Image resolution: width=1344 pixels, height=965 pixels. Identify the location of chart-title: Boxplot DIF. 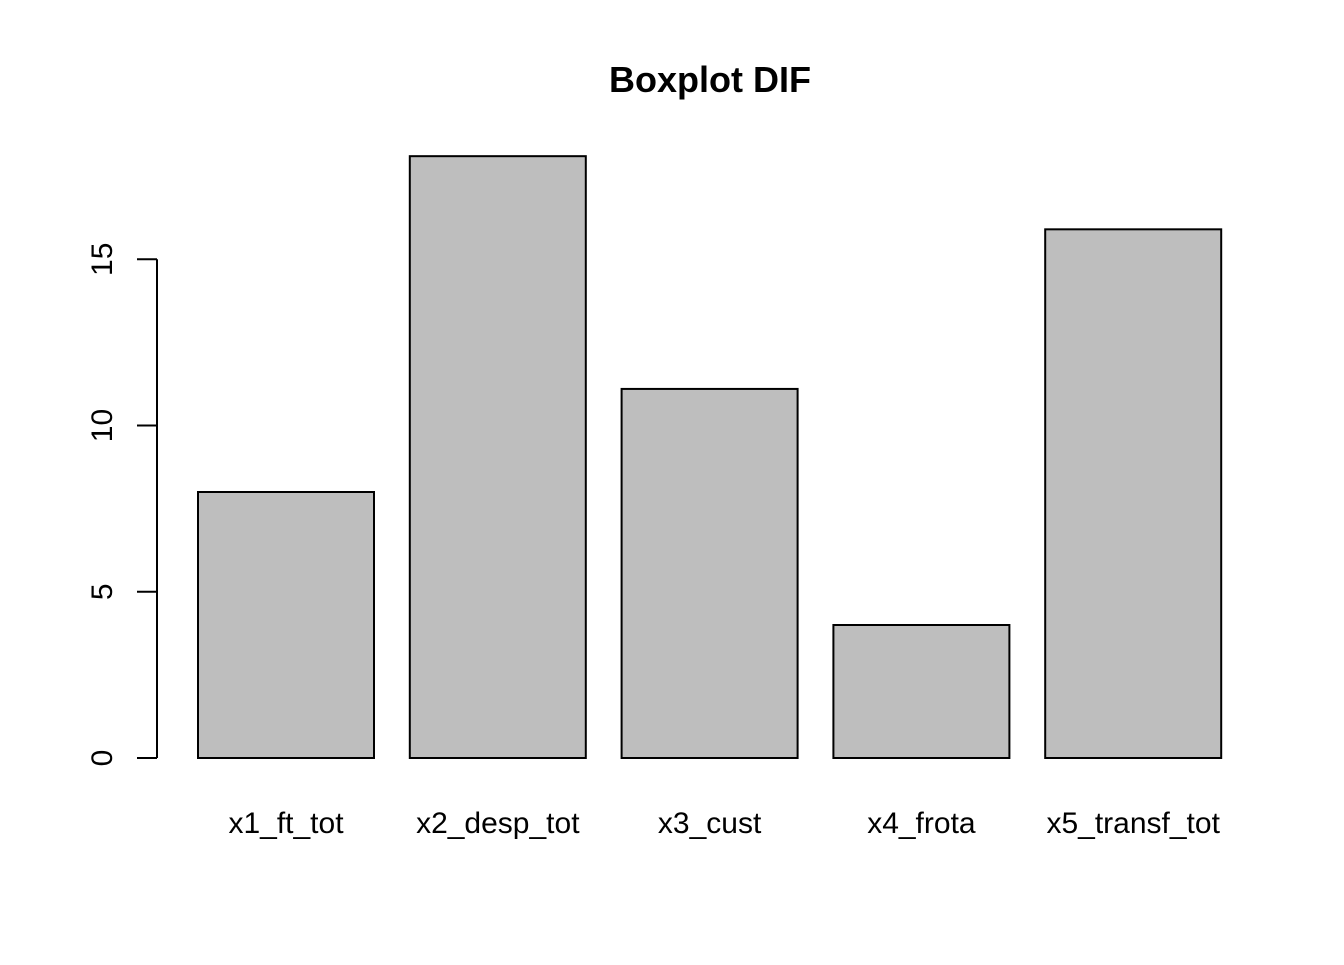
(710, 79).